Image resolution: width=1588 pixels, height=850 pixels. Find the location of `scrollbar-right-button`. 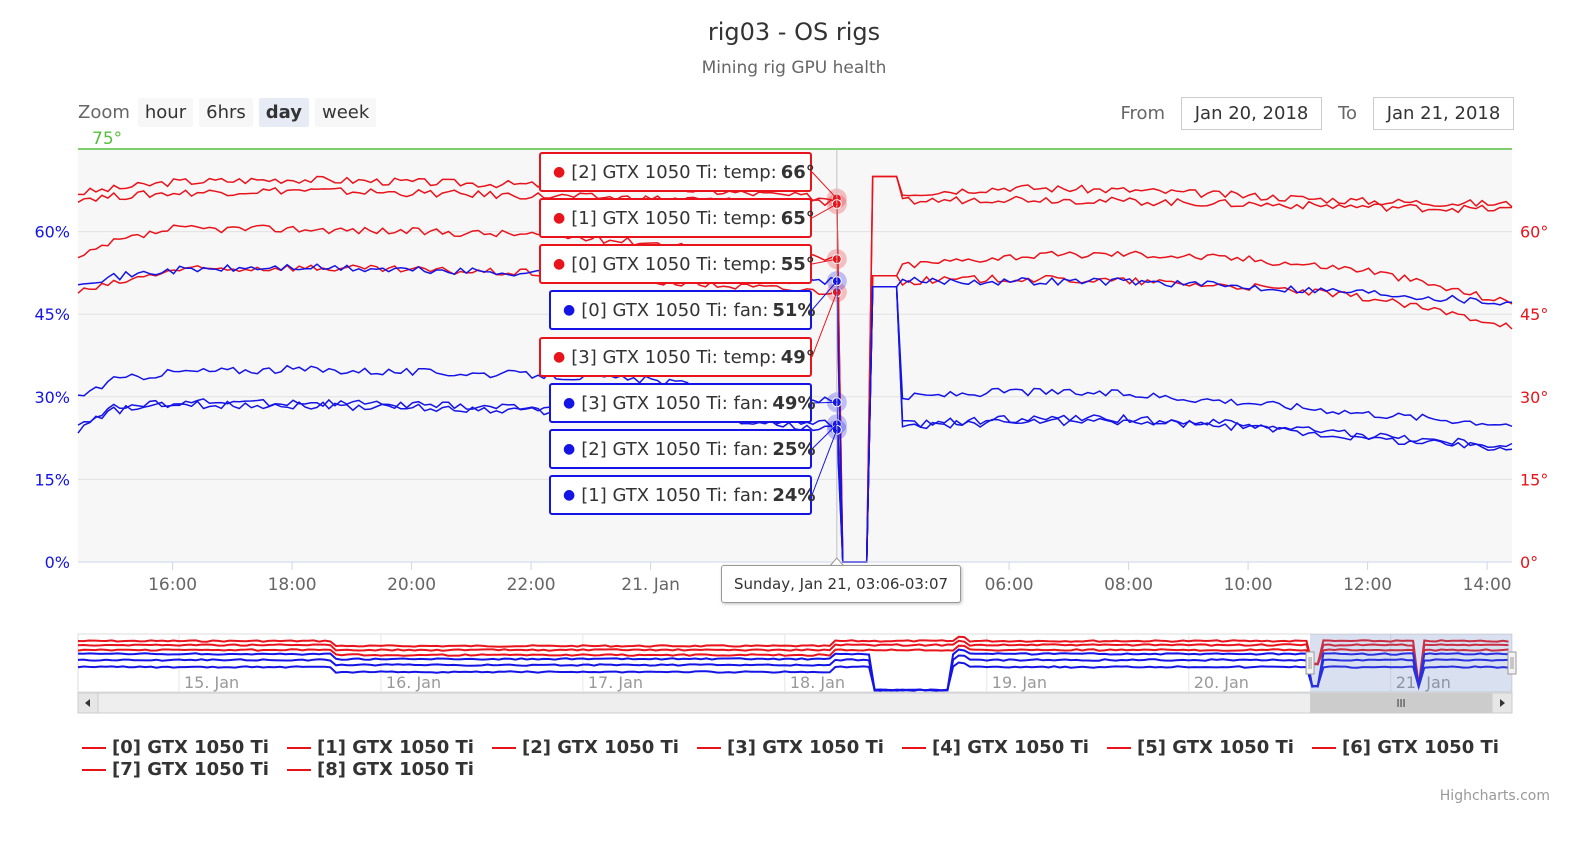

scrollbar-right-button is located at coordinates (1502, 703).